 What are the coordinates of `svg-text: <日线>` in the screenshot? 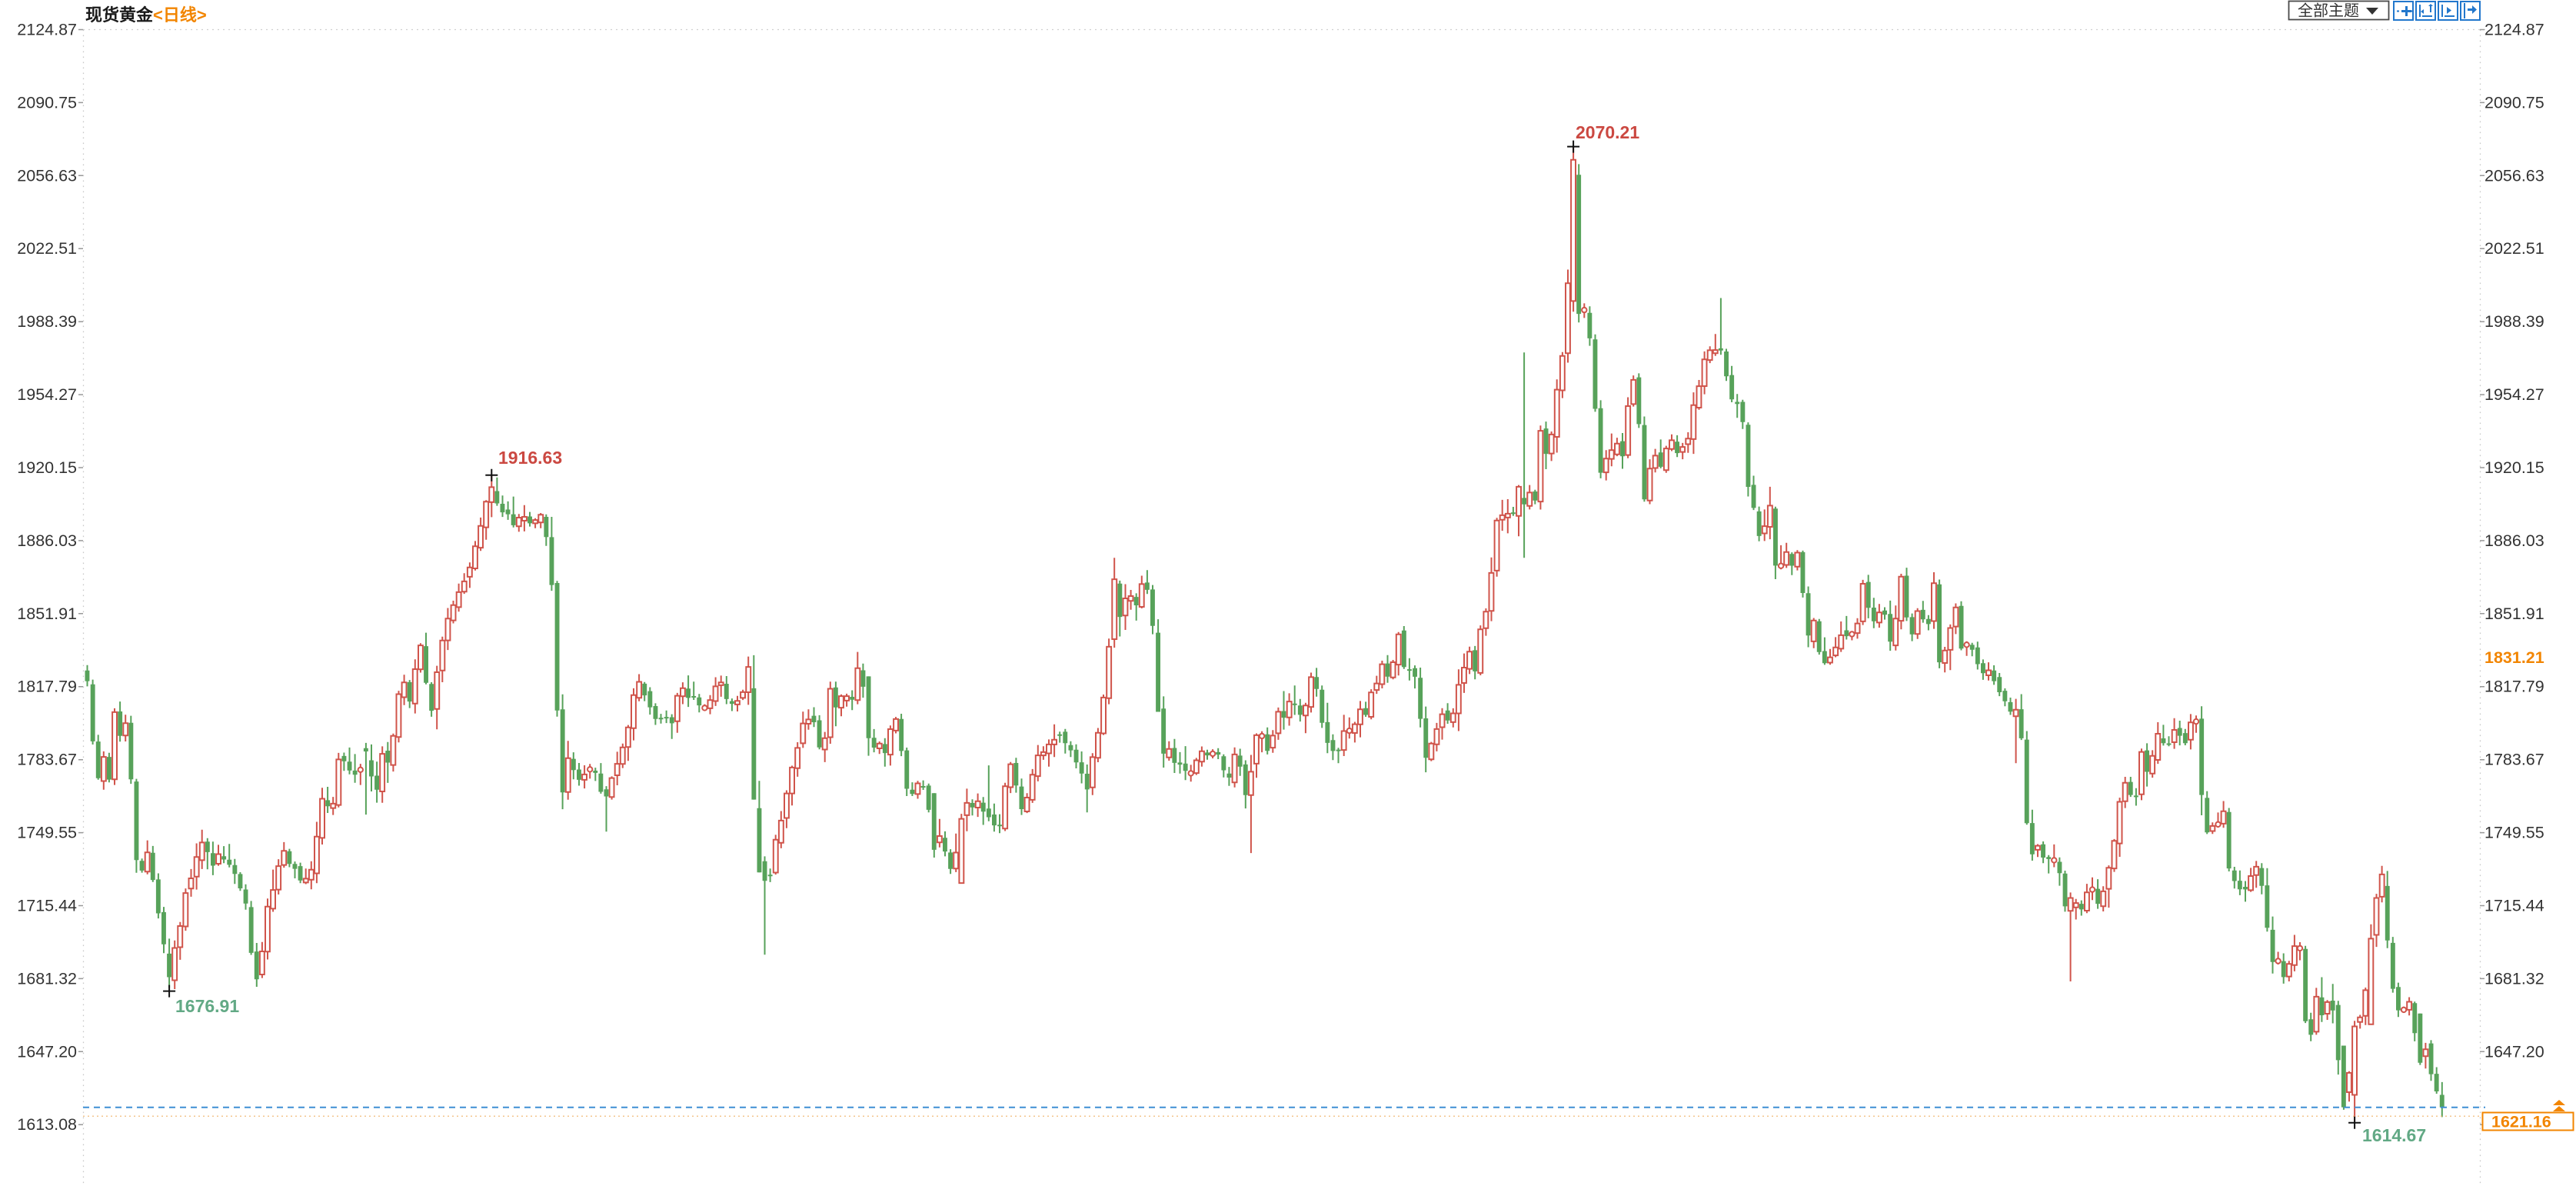 It's located at (180, 15).